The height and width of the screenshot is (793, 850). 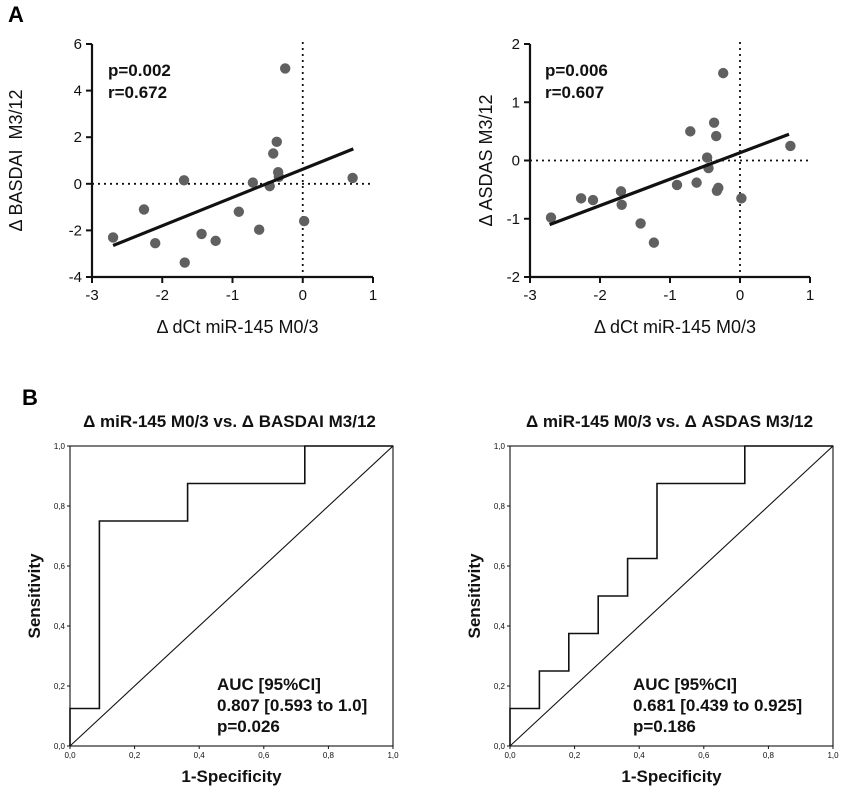 I want to click on auc-annotation: p=0.026, so click(x=248, y=726).